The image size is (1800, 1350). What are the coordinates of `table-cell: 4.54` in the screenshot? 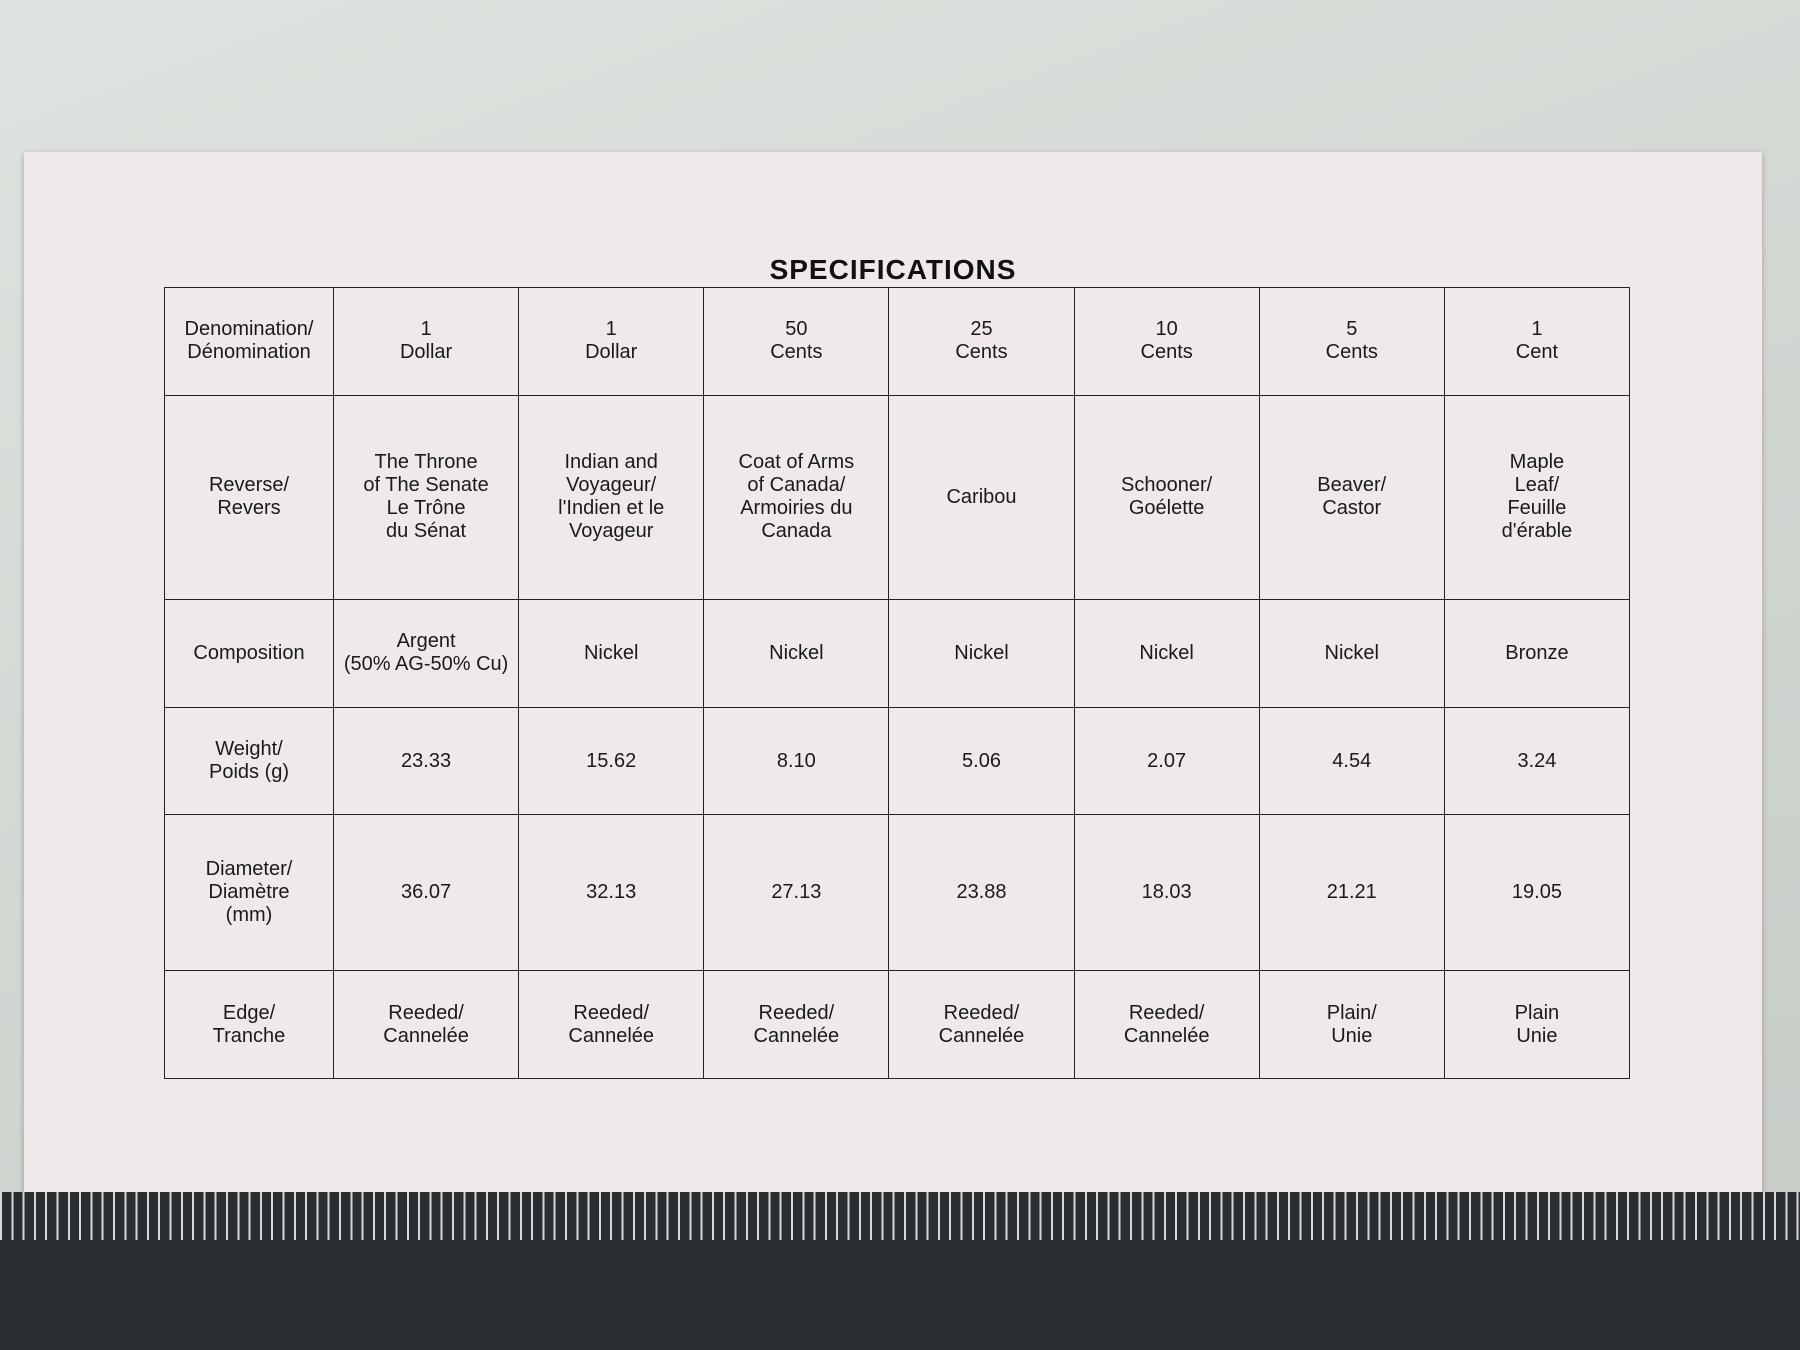 It's located at (1351, 761).